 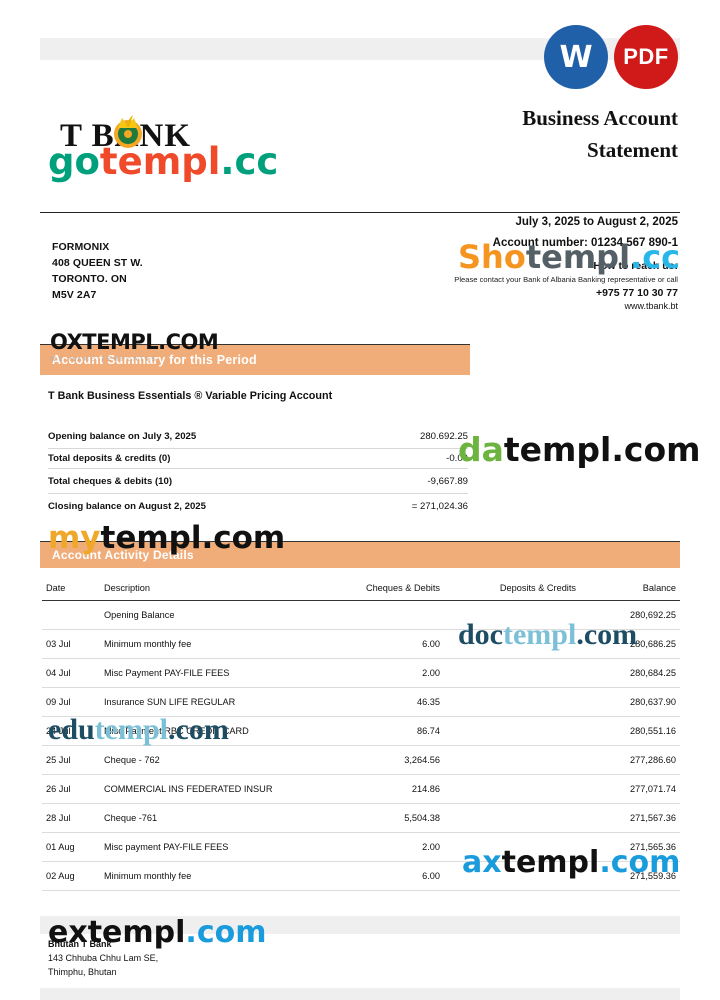 I want to click on cell-date, so click(x=73, y=615).